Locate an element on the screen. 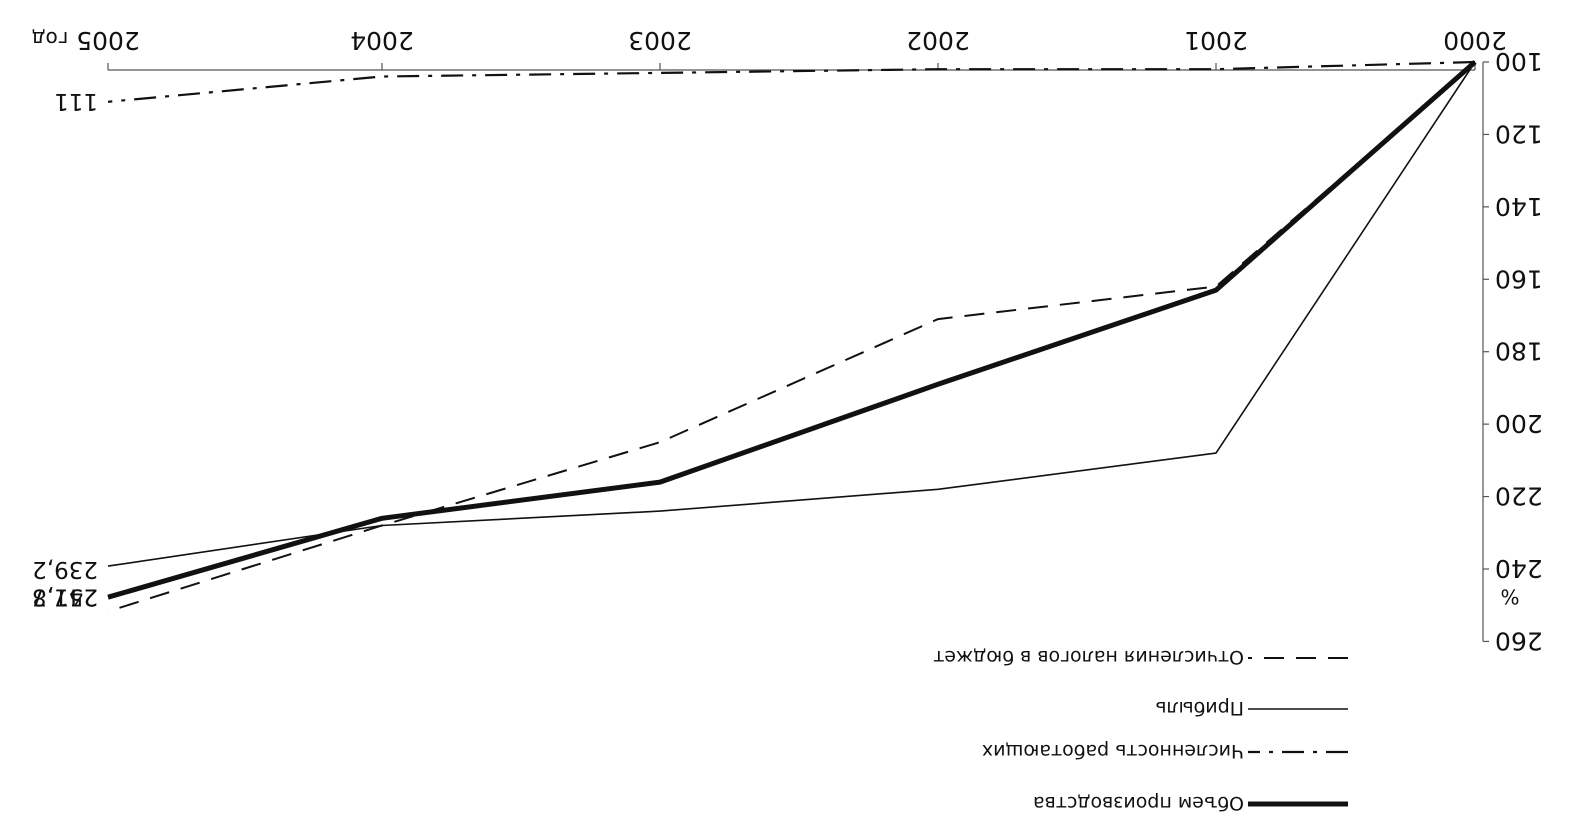 This screenshot has height=822, width=1578. y-tick-label-180: 180 is located at coordinates (1519, 351).